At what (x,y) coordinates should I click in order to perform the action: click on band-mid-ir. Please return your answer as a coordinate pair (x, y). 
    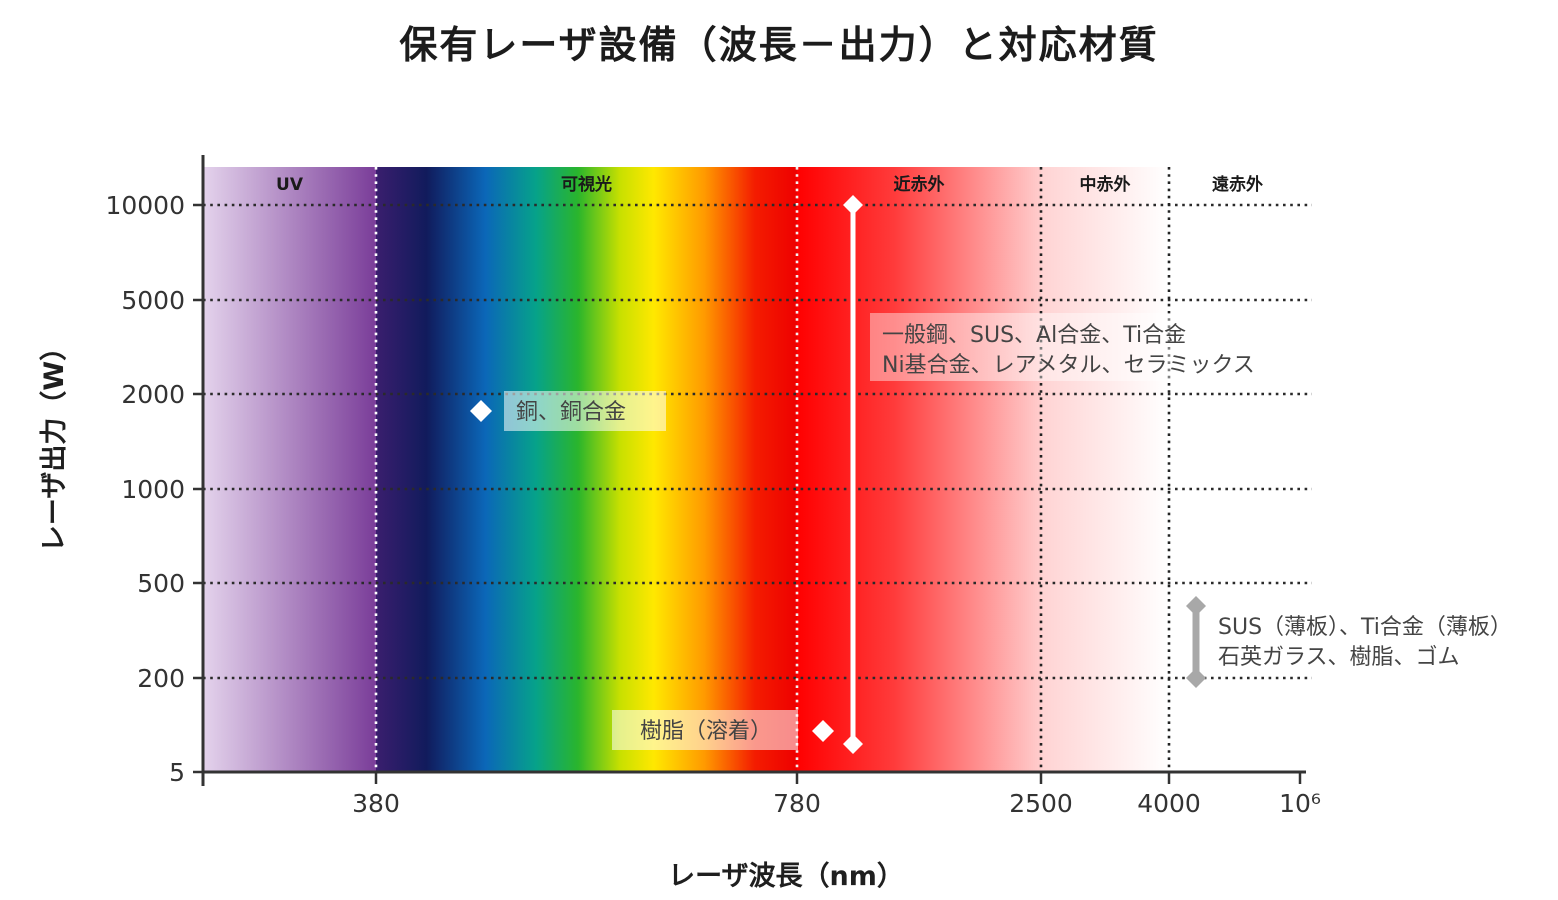
    Looking at the image, I should click on (1105, 469).